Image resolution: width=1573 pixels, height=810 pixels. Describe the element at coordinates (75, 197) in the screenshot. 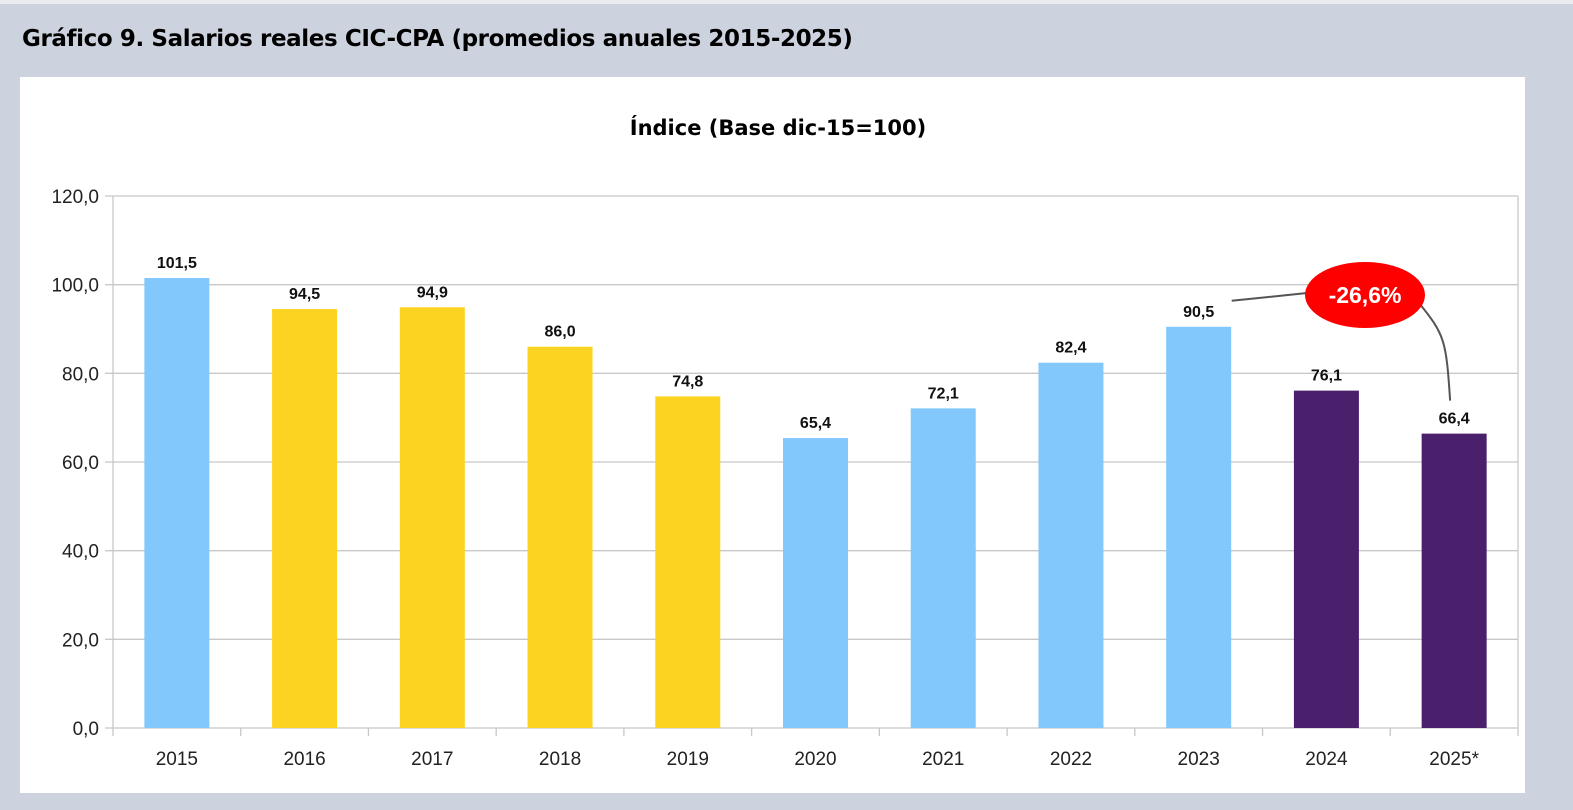

I see `y-tick-label: 120,0` at that location.